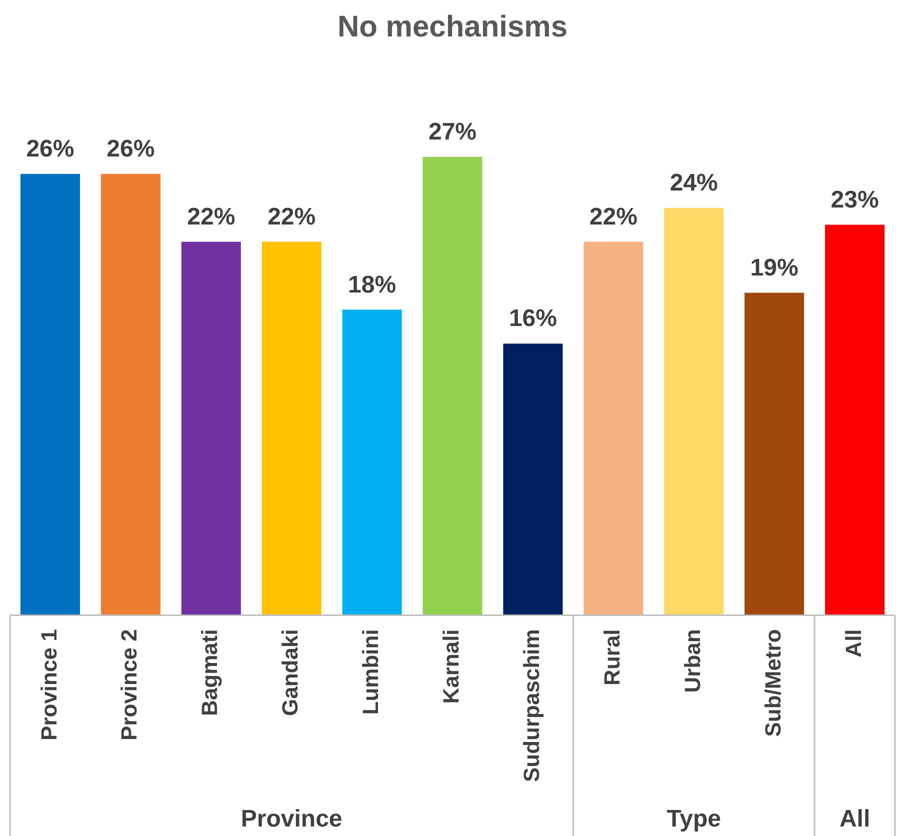 The image size is (905, 836). I want to click on text: All, so click(854, 819).